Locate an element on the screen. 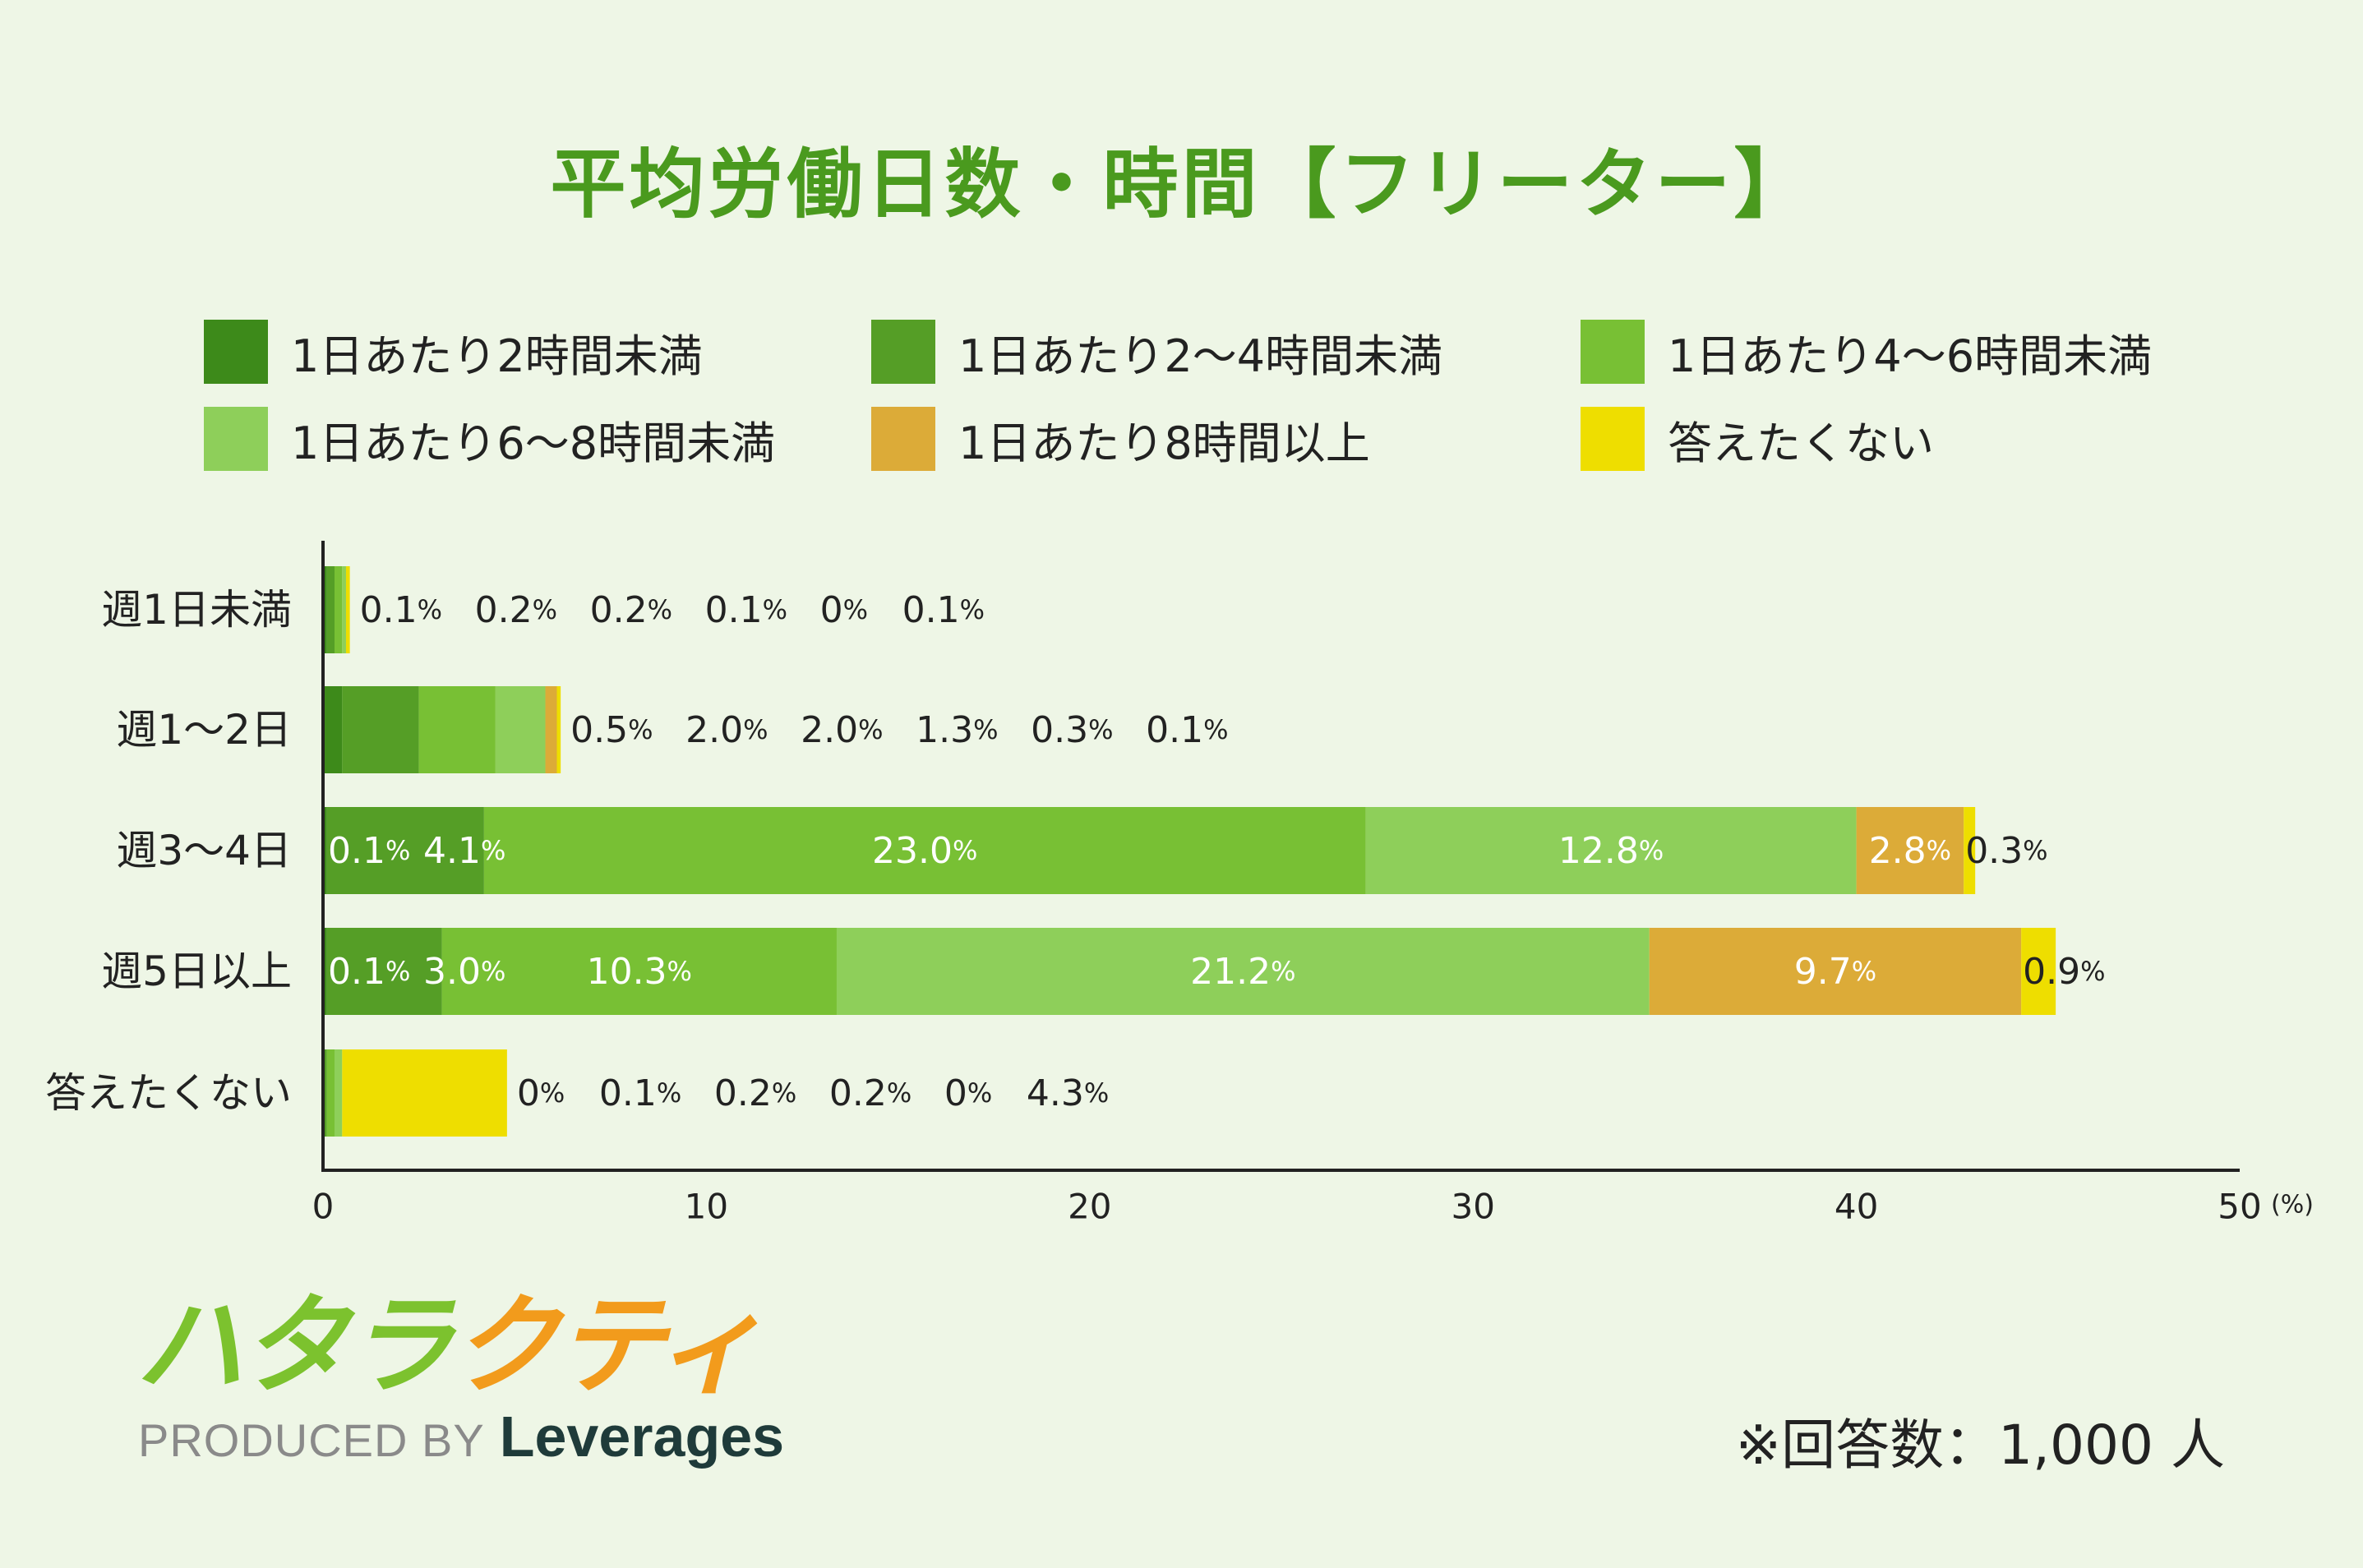 This screenshot has width=2363, height=1568. data-label: 23.0% is located at coordinates (925, 851).